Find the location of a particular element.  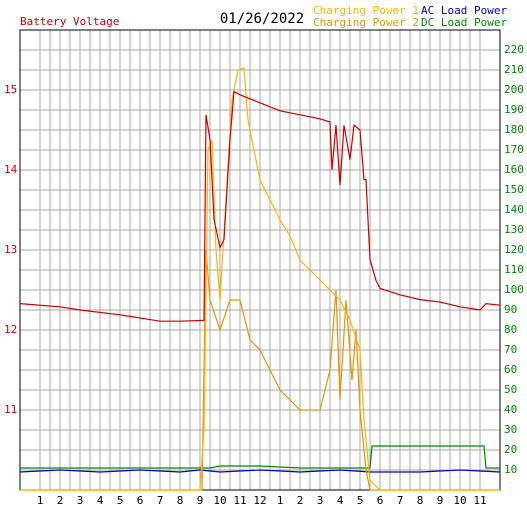

y2-tick-label: 220 is located at coordinates (514, 49).